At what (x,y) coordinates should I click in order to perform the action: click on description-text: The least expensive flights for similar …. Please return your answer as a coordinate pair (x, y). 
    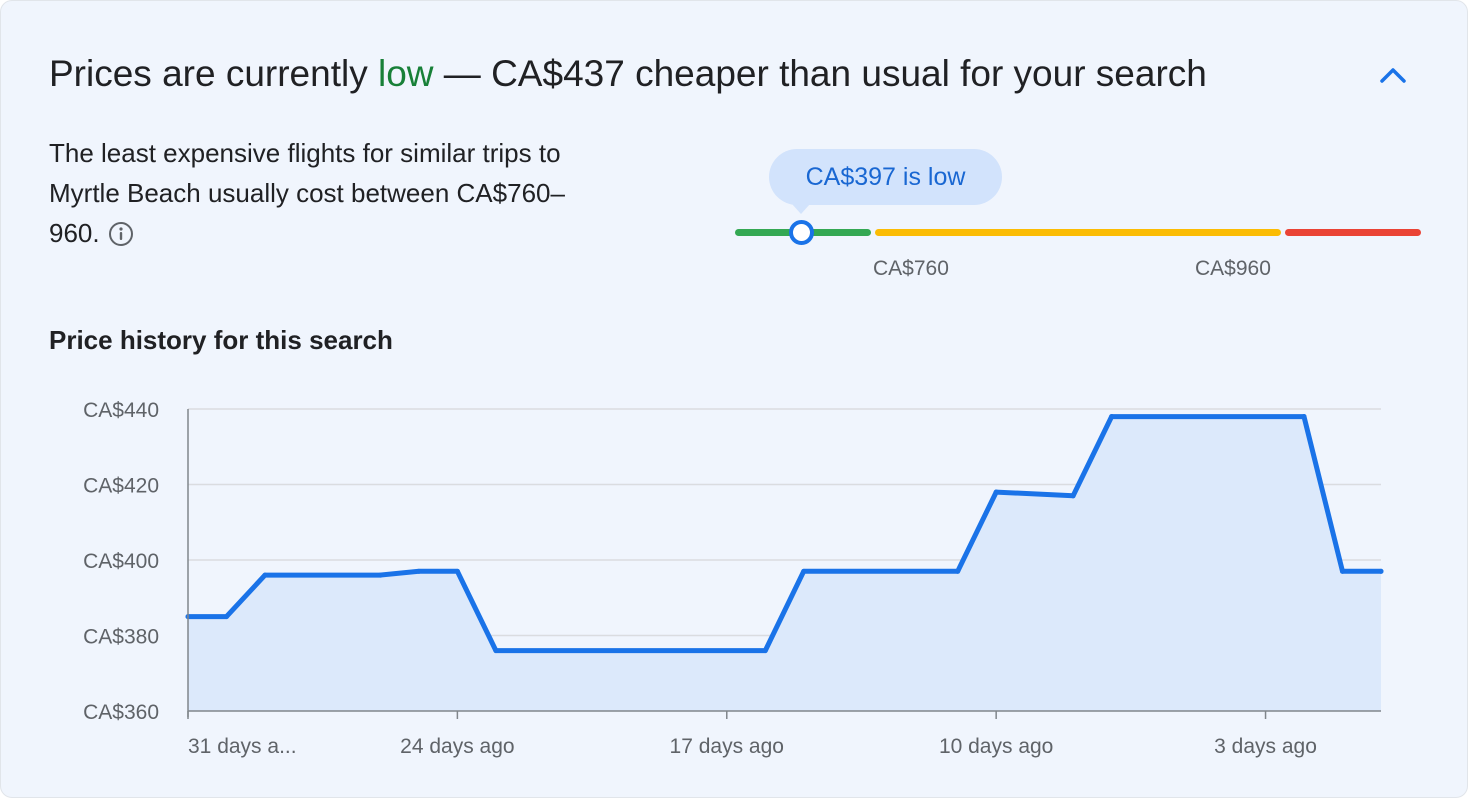
    Looking at the image, I should click on (307, 193).